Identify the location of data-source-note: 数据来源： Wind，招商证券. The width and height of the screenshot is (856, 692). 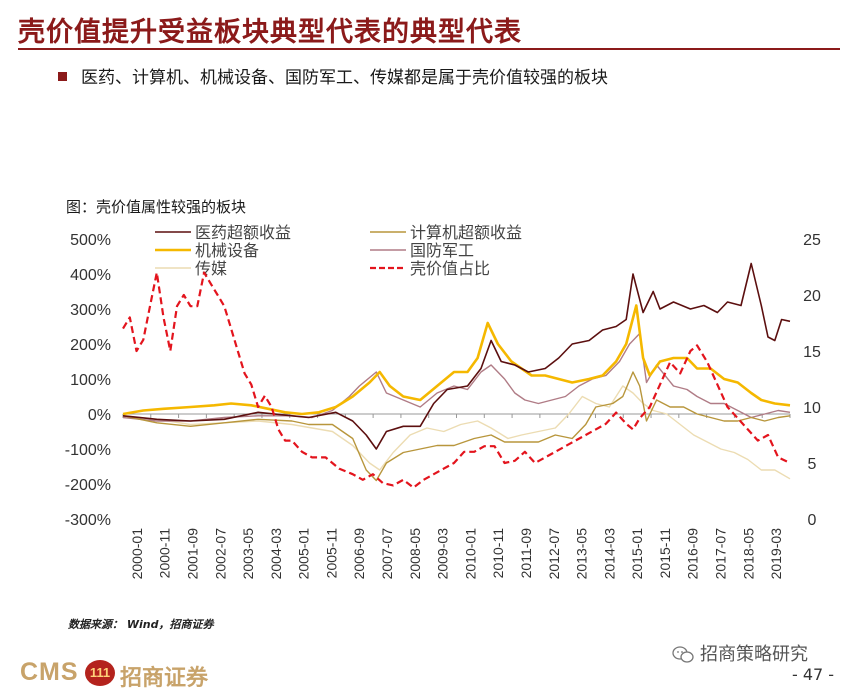
(141, 624).